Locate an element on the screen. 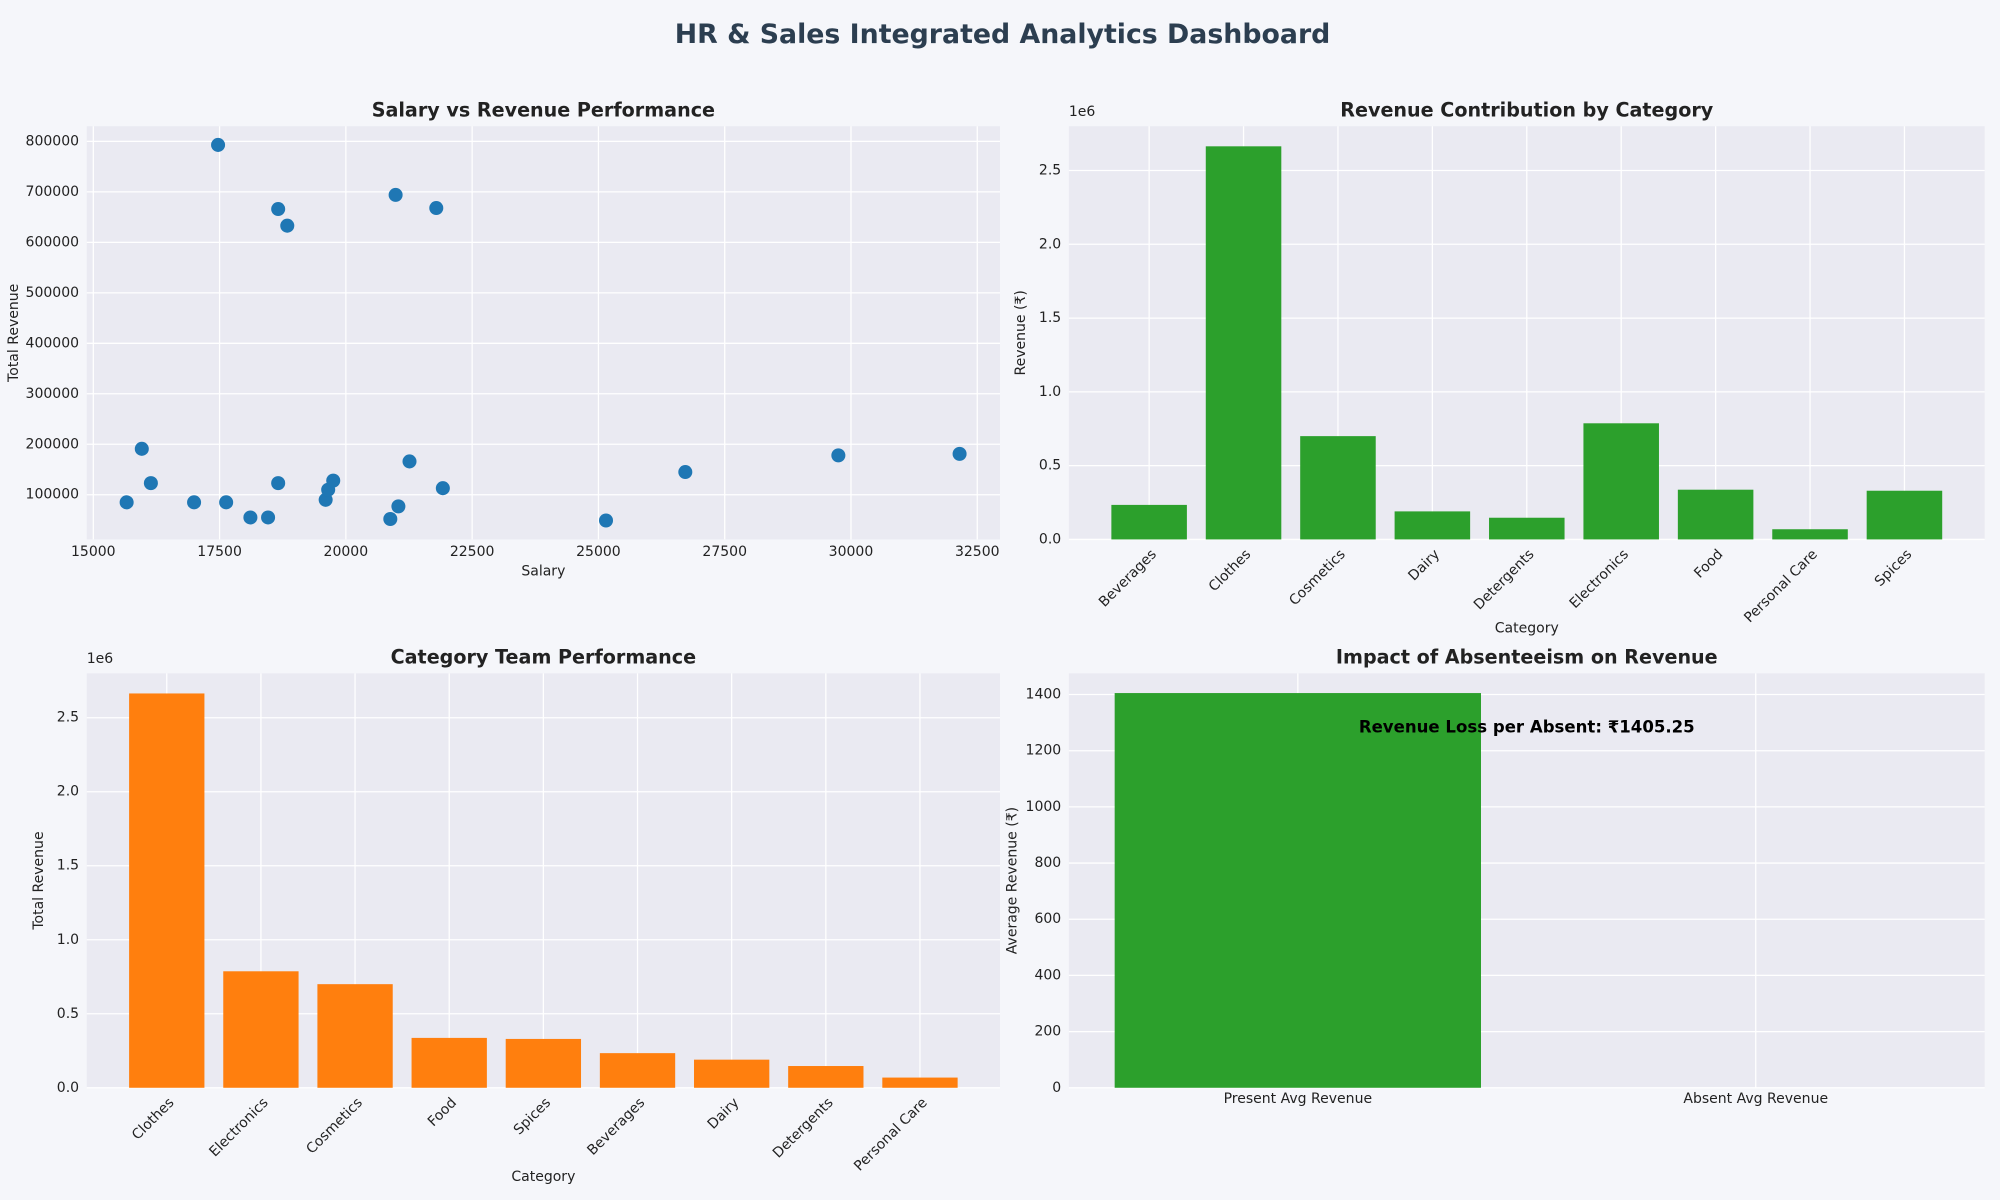 The height and width of the screenshot is (1200, 2000). x-tick-label: 25000 is located at coordinates (598, 552).